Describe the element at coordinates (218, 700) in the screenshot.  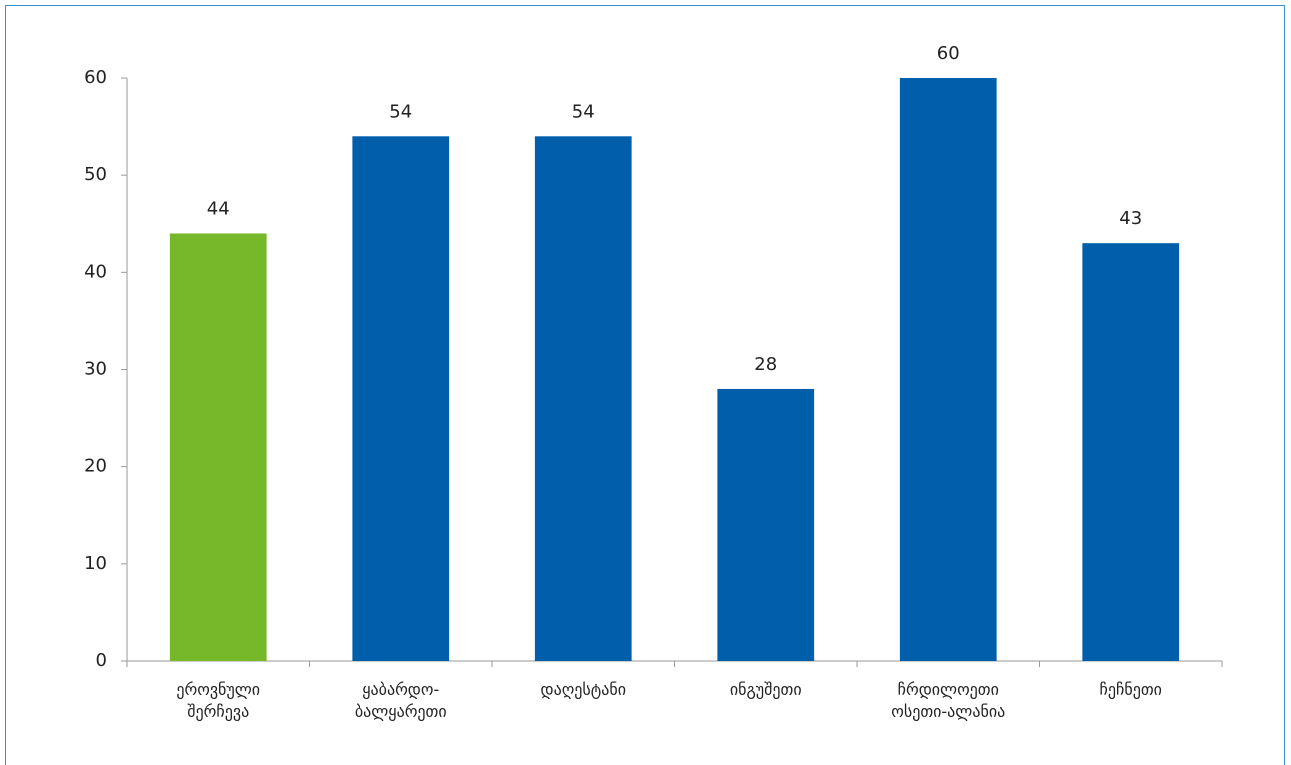
I see `x-tick-label: ეროვნული შერჩევა` at that location.